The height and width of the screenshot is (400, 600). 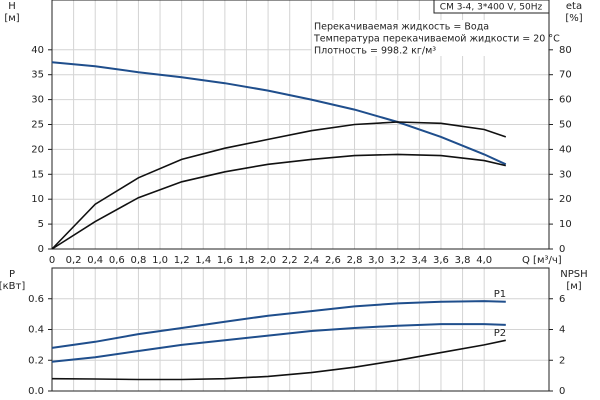 What do you see at coordinates (573, 274) in the screenshot?
I see `y2-axis-label: NPSH` at bounding box center [573, 274].